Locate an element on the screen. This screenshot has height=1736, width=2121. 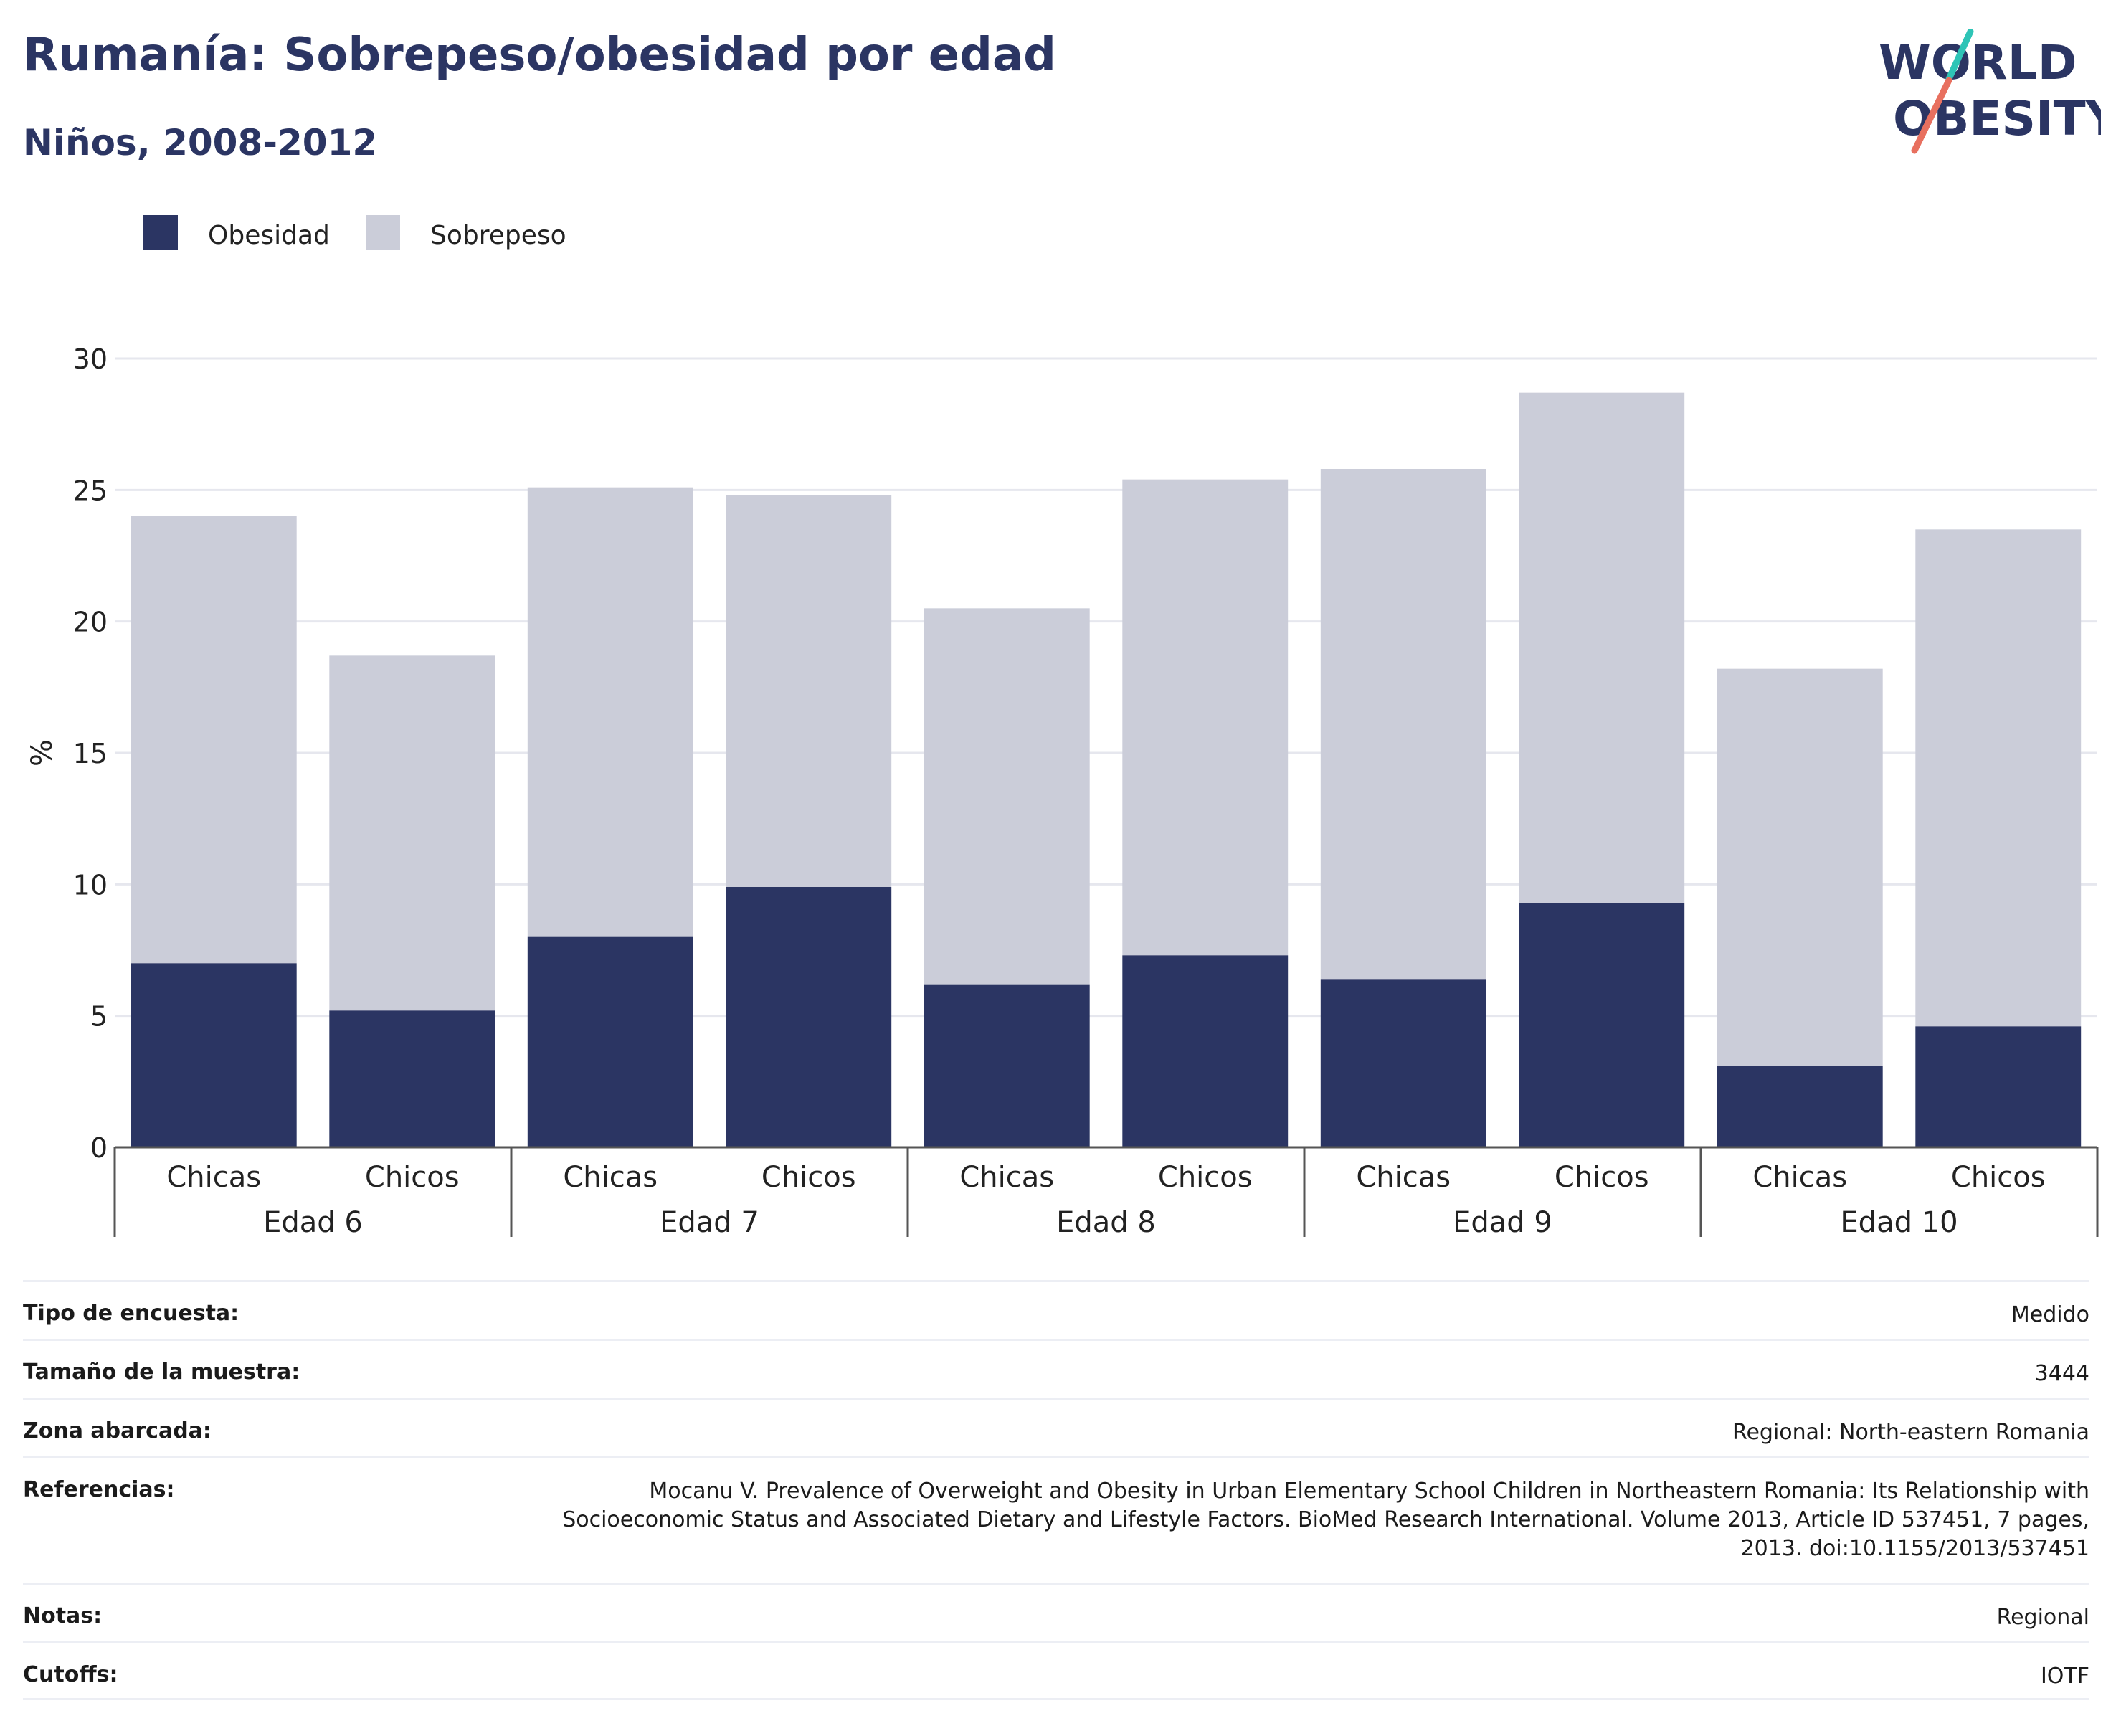
group-label: Edad 6 is located at coordinates (313, 1222).